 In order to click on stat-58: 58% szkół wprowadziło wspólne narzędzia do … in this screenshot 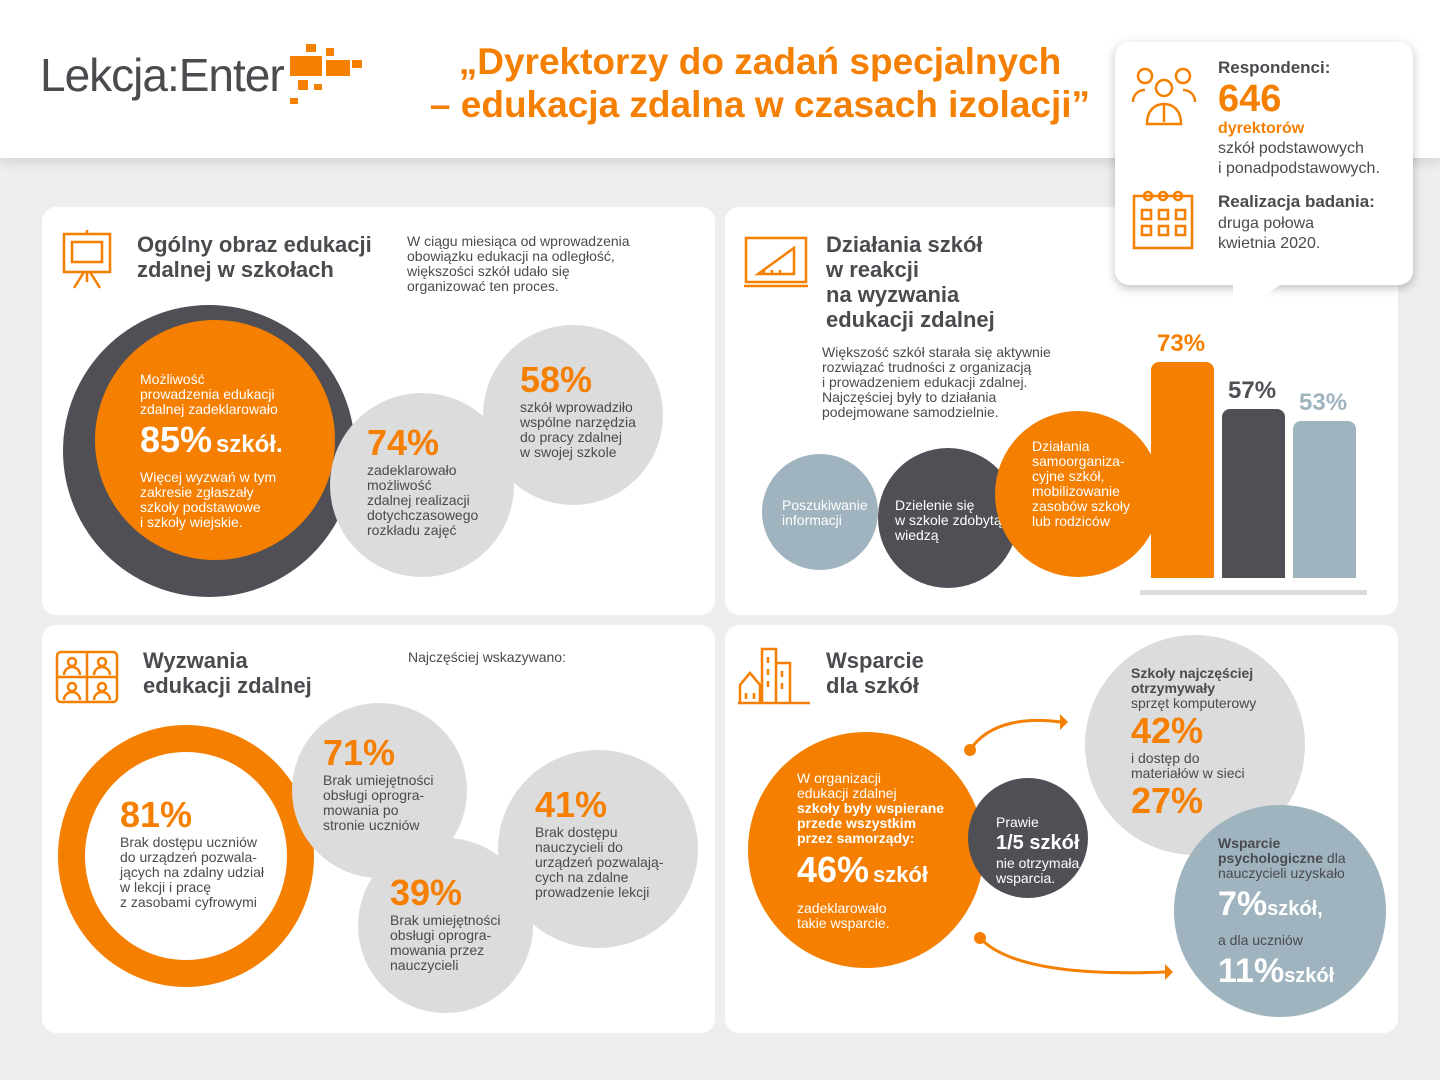, I will do `click(578, 409)`.